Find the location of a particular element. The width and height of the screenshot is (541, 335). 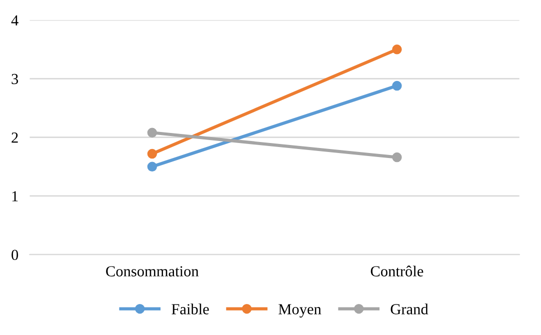

y-tick-label: 1 is located at coordinates (15, 196).